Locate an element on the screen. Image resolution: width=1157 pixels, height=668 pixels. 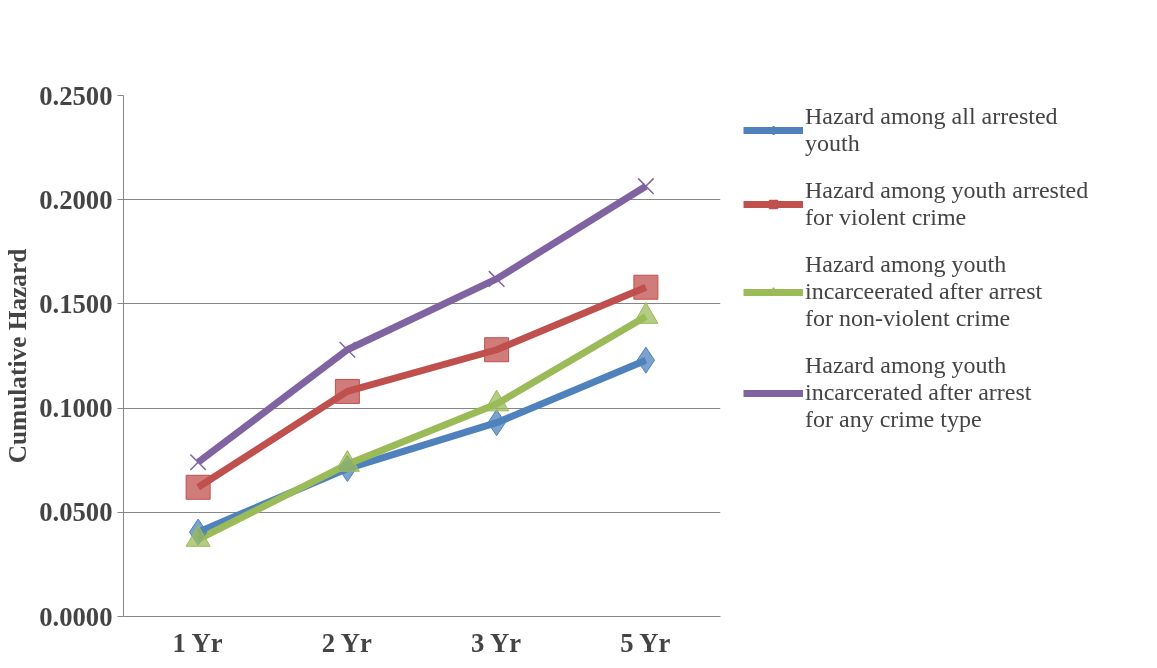
legend-label: Hazard among youth incarceerated after arrest for non-violent crime is located at coordinates (924, 291).